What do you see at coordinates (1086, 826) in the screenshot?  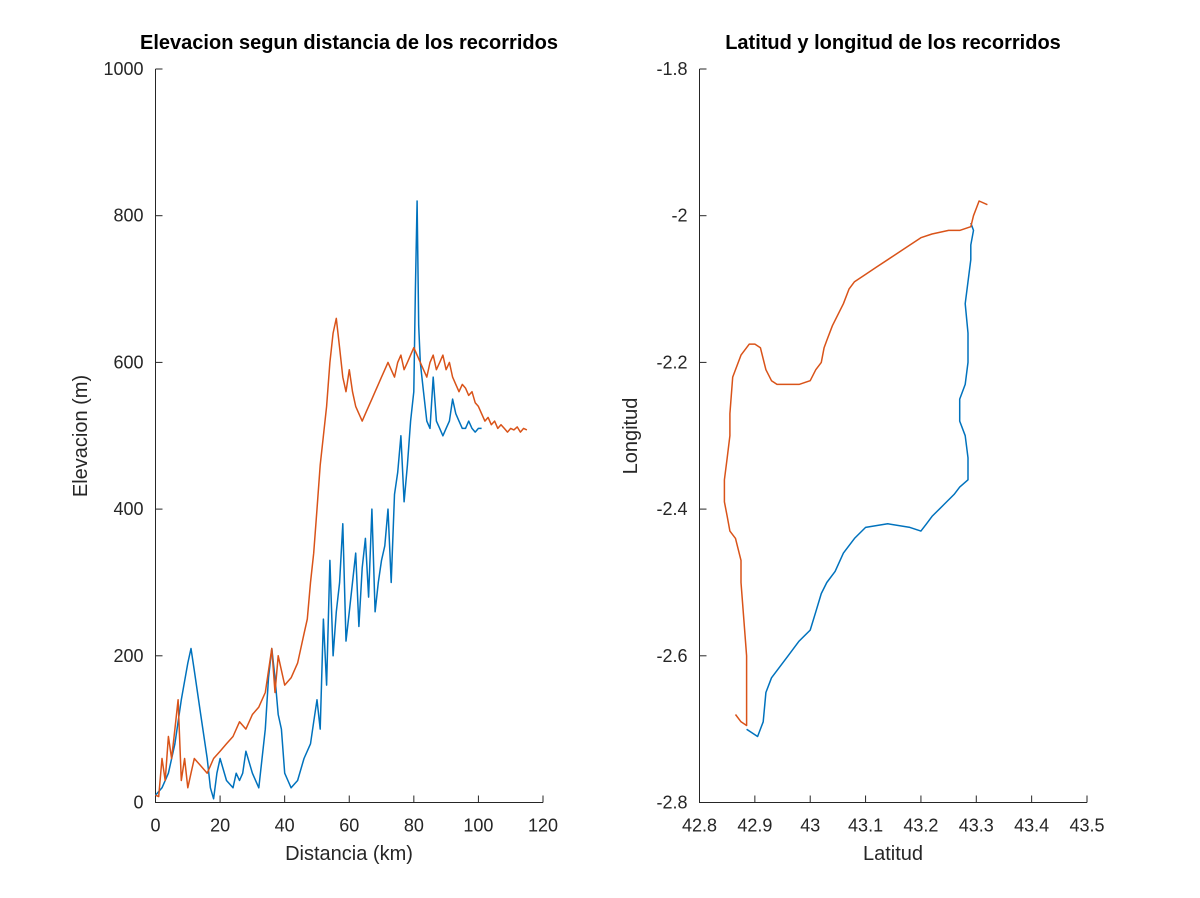 I see `lat-lon-x-tick-label: 43.5` at bounding box center [1086, 826].